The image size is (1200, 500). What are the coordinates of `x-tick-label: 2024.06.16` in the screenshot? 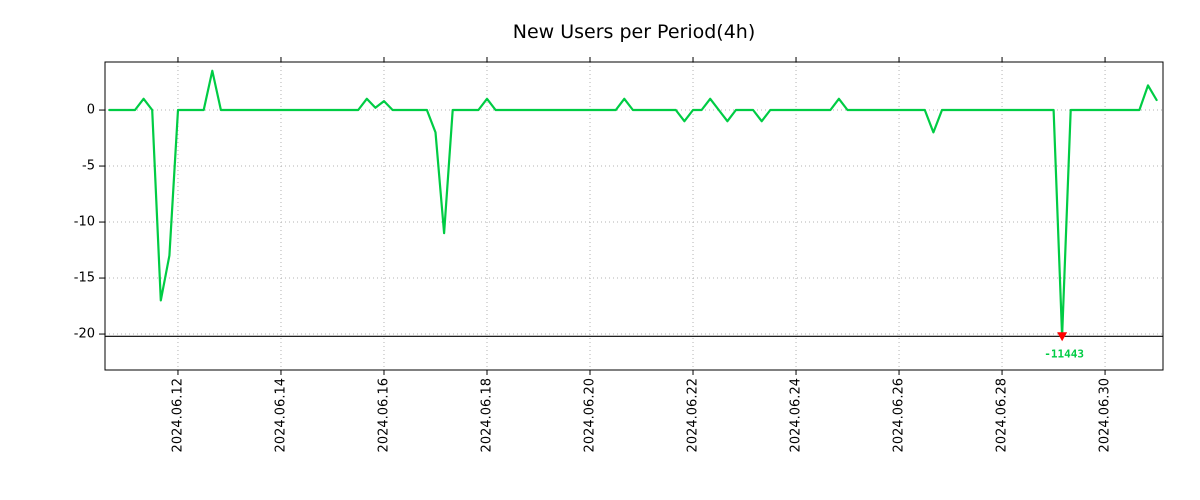 It's located at (383, 415).